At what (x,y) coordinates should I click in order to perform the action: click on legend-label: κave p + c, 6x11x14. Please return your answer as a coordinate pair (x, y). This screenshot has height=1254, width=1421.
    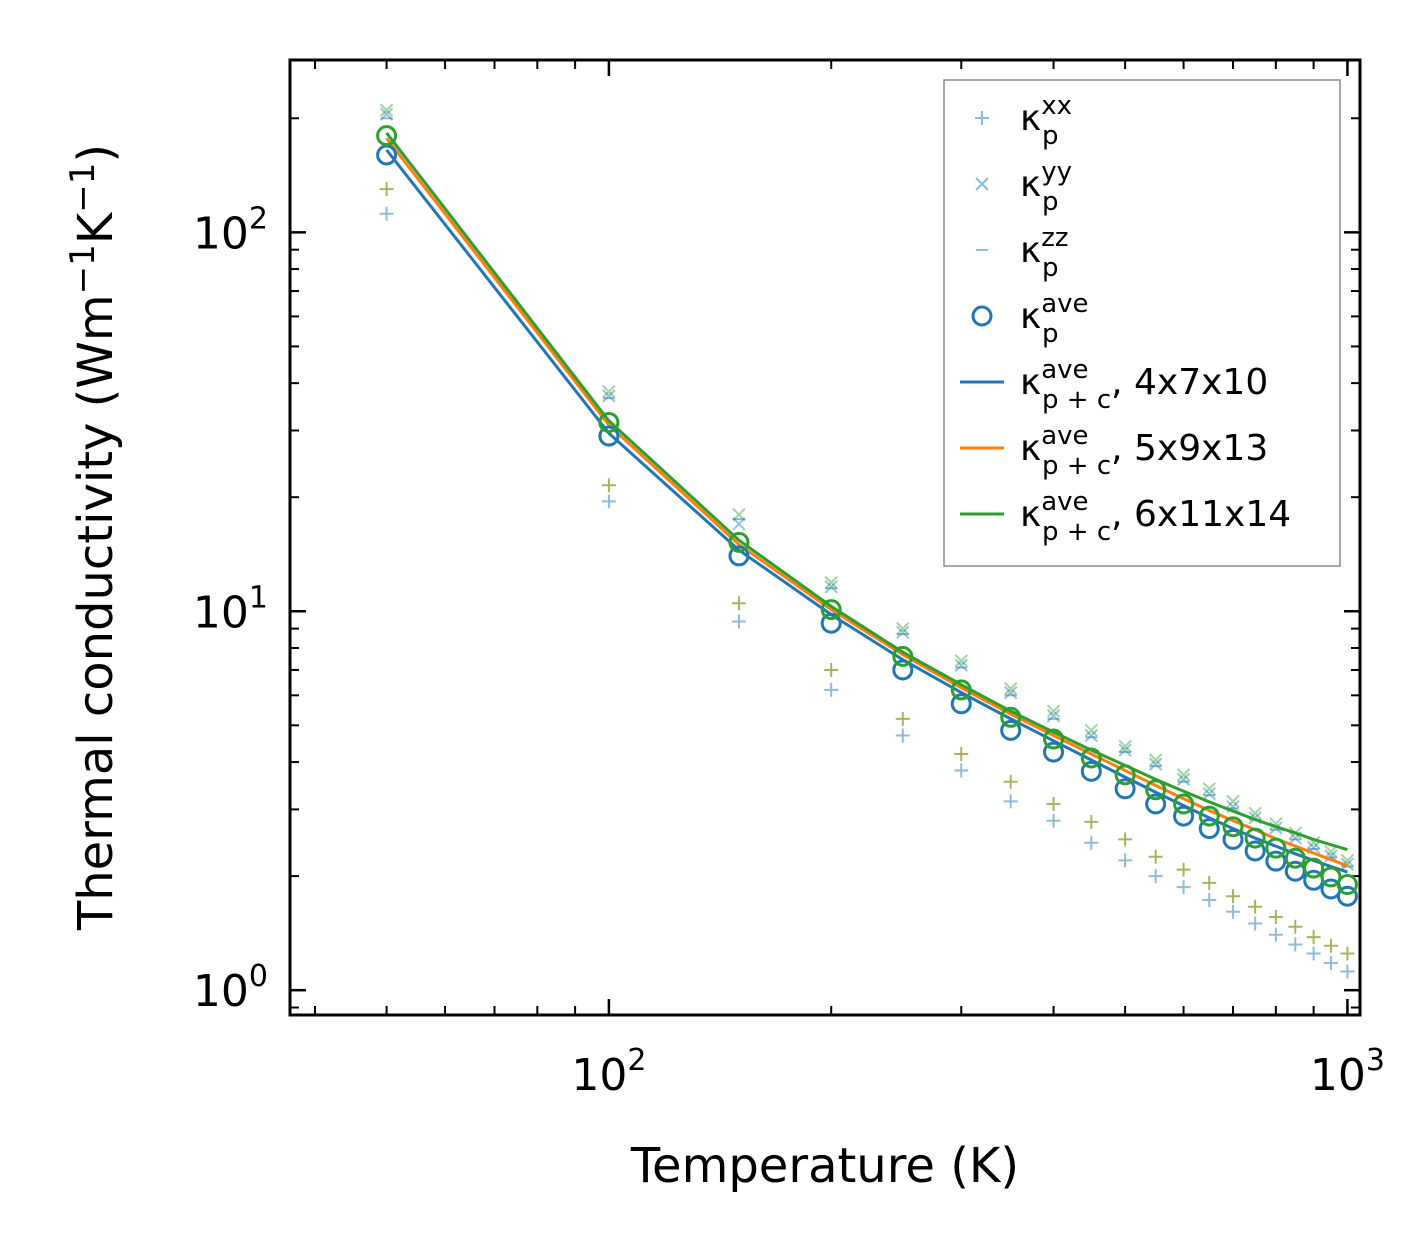
    Looking at the image, I should click on (1155, 517).